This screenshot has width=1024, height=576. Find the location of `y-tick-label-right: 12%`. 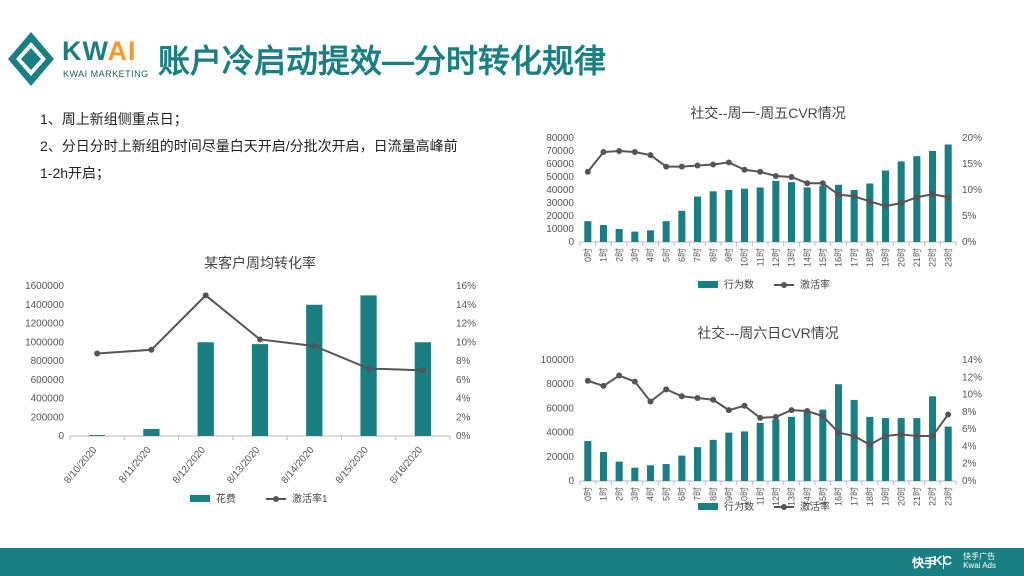

y-tick-label-right: 12% is located at coordinates (972, 377).